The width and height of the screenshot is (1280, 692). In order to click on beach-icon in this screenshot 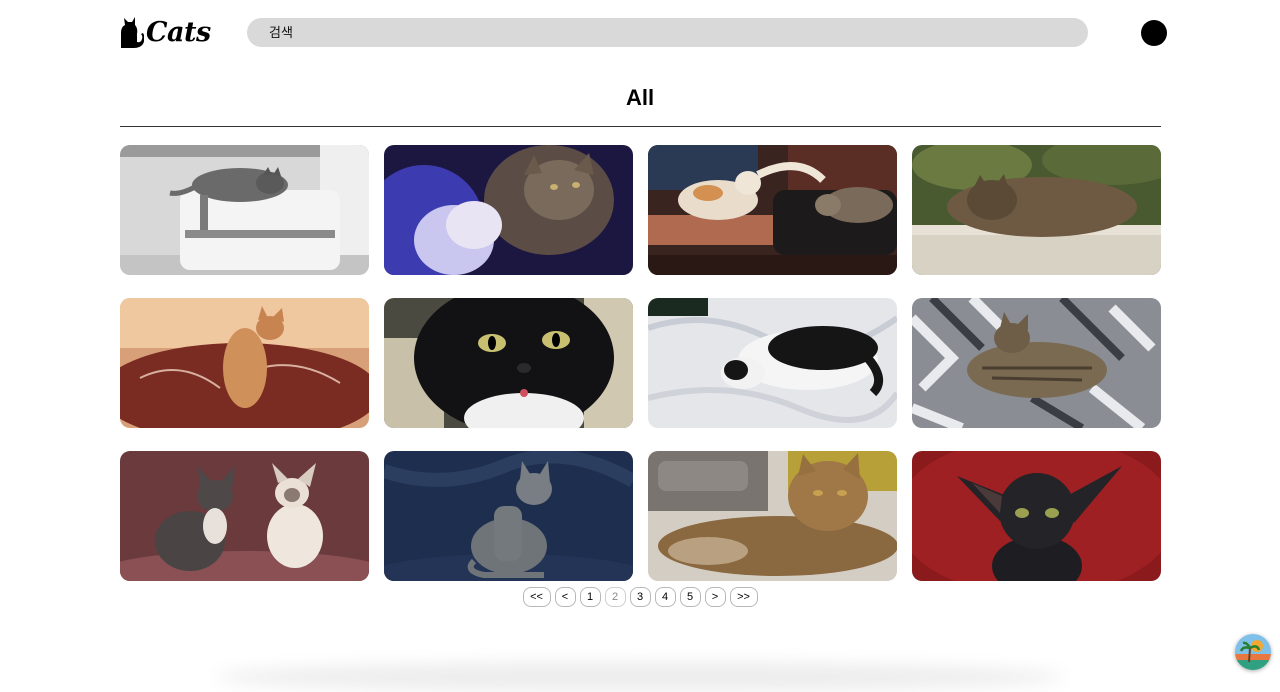, I will do `click(1253, 652)`.